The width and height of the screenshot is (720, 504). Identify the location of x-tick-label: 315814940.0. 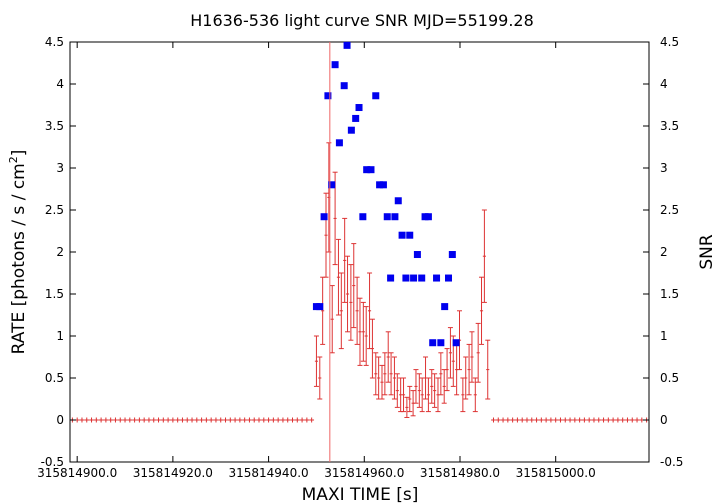
(268, 473).